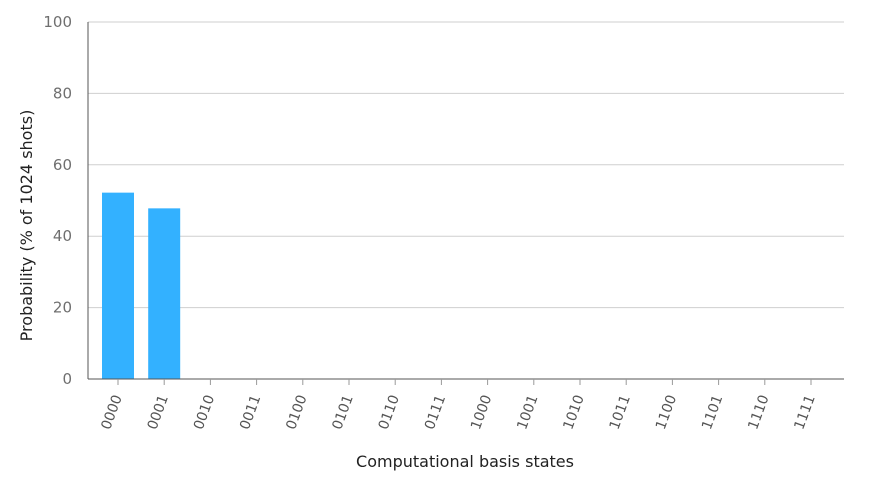 Image resolution: width=882 pixels, height=481 pixels. I want to click on x-axis-title: Computational basis states, so click(465, 461).